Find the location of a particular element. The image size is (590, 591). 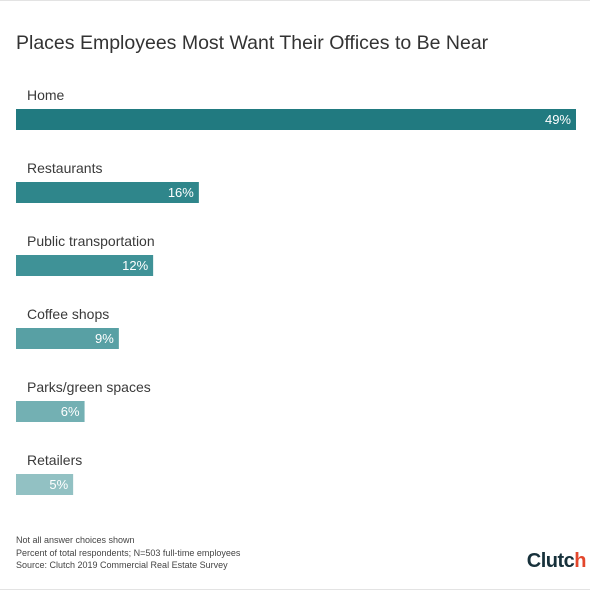

bar-value-label: 9% is located at coordinates (104, 338).